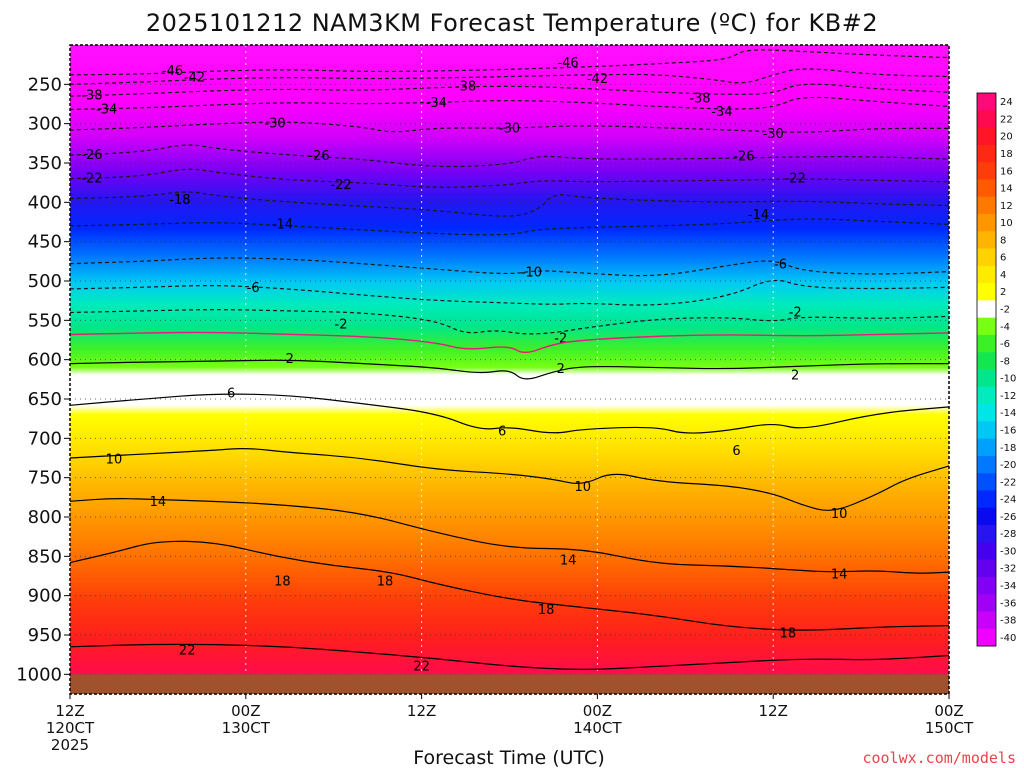  I want to click on contour-line--18, so click(509, 204).